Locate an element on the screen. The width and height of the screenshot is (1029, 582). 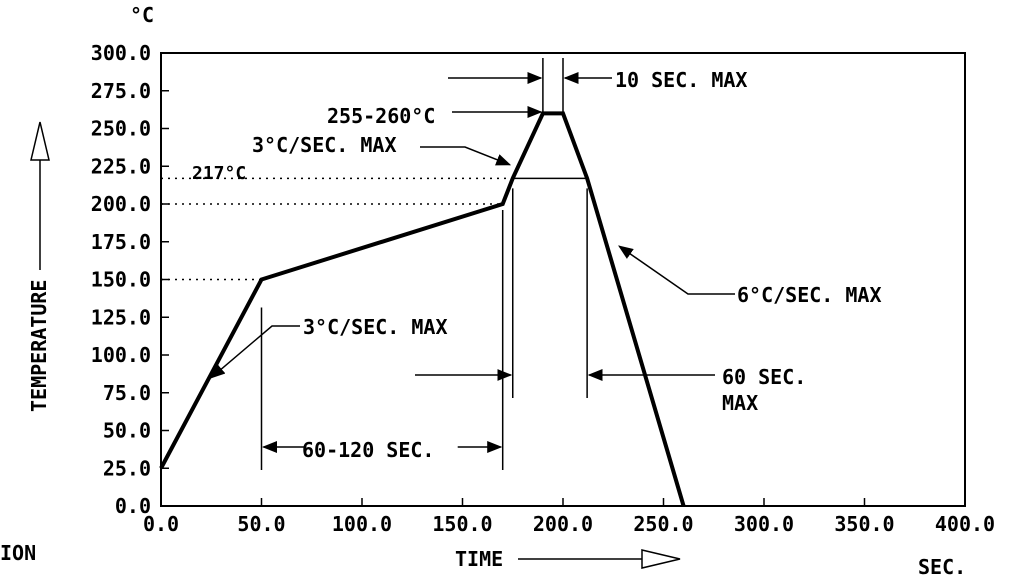
y-tick-label: 150.0 is located at coordinates (121, 280).